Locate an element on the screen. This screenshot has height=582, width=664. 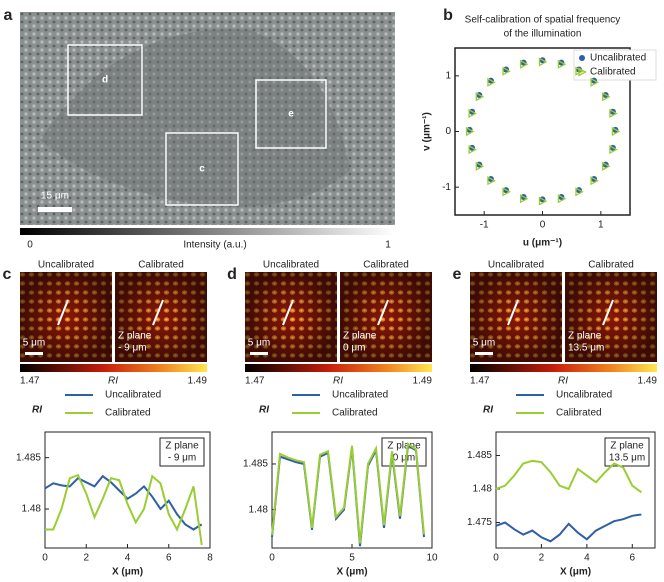
panel-label: a is located at coordinates (8, 15).